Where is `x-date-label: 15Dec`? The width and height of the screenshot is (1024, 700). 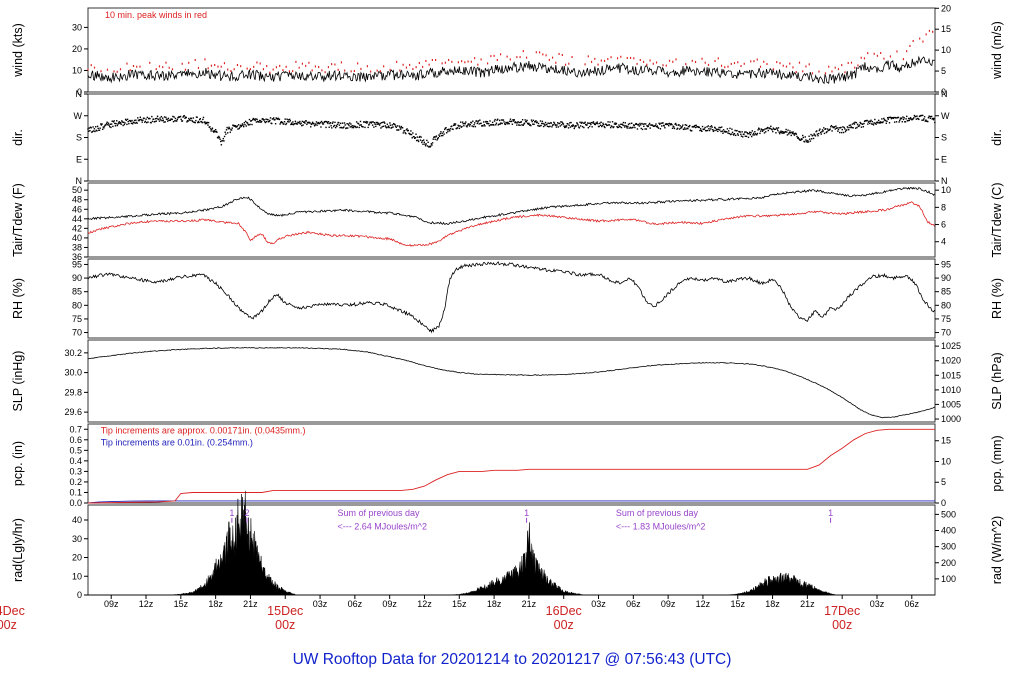
x-date-label: 15Dec is located at coordinates (285, 611).